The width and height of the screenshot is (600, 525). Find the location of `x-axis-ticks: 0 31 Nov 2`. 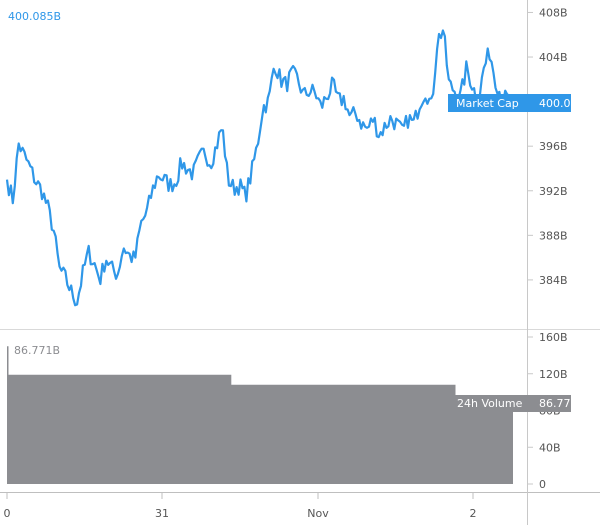

x-axis-ticks: 0 31 Nov 2 is located at coordinates (240, 506).